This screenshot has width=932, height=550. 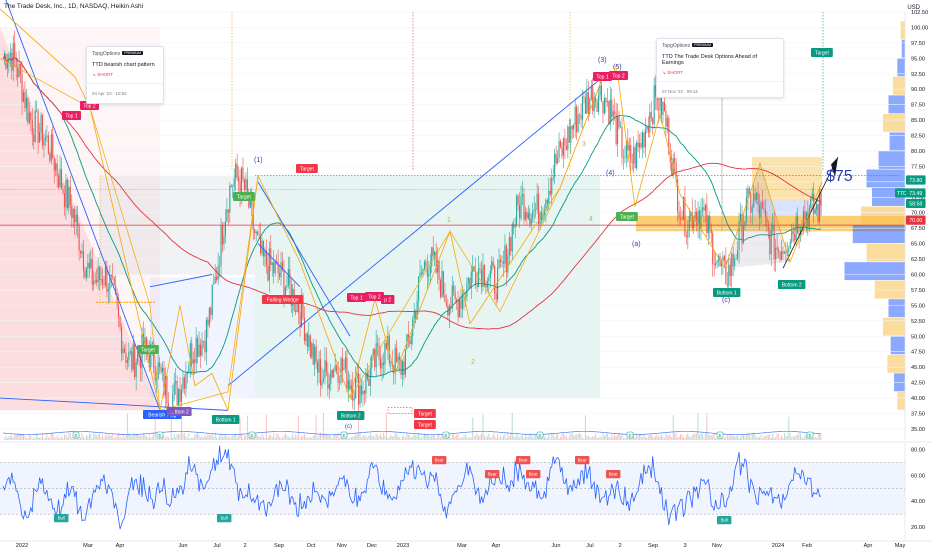 What do you see at coordinates (720, 87) in the screenshot?
I see `idea-date: 07 Nov '23 · 09:14` at bounding box center [720, 87].